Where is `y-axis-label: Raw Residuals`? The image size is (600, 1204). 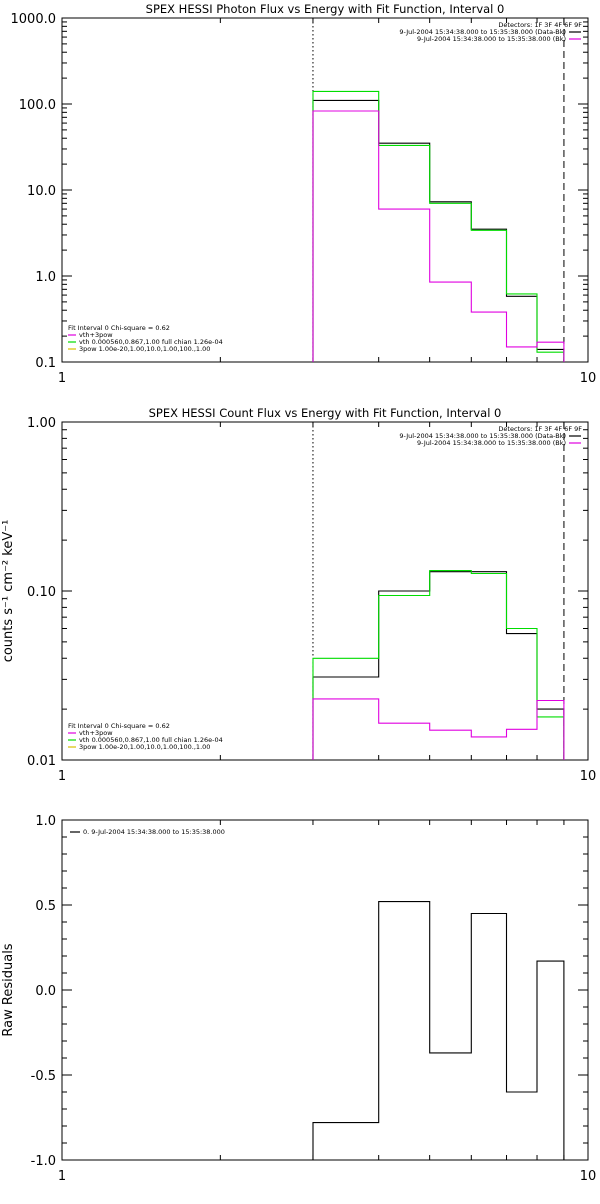 y-axis-label: Raw Residuals is located at coordinates (8, 989).